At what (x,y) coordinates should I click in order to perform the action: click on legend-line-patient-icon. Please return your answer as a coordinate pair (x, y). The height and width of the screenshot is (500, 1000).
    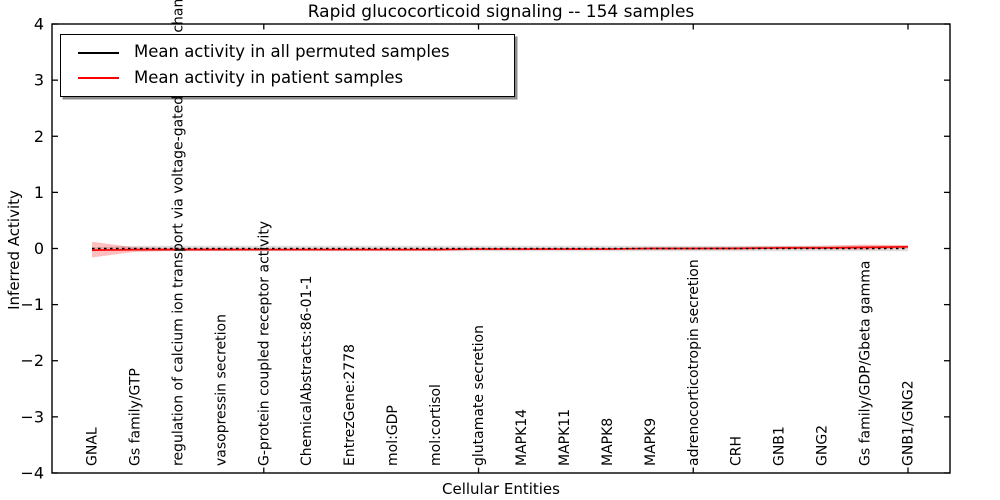
    Looking at the image, I should click on (98, 78).